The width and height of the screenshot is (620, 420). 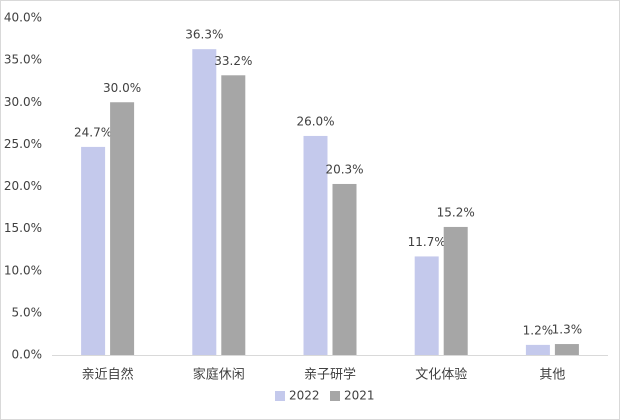 I want to click on x-tick-label: 其他, so click(x=552, y=375).